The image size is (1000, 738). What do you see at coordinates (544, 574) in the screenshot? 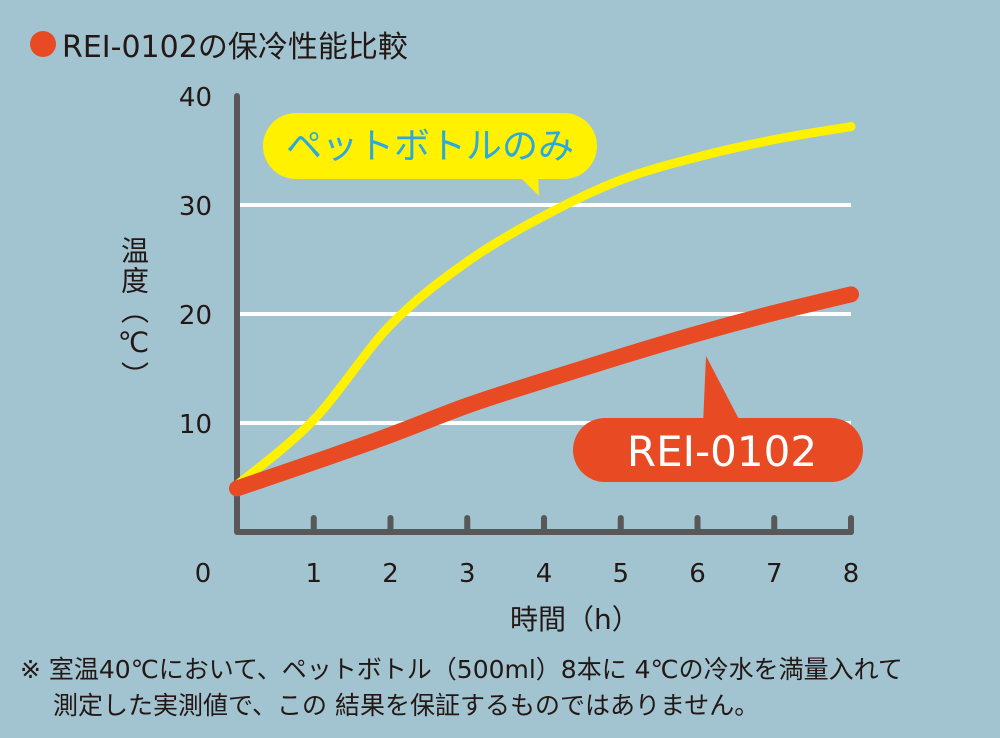
I see `x-tick-label: 4` at bounding box center [544, 574].